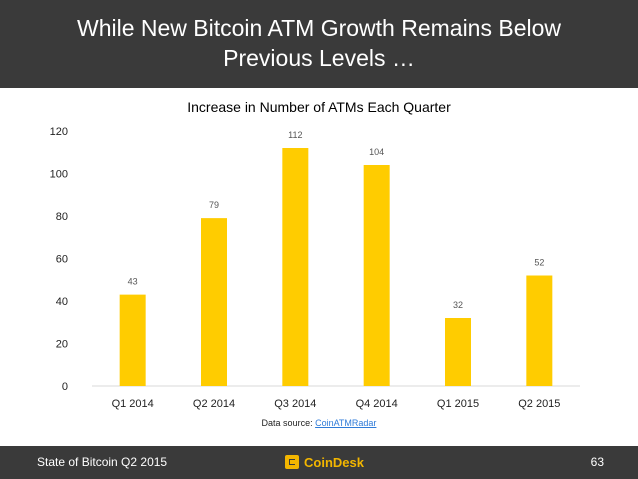 This screenshot has width=638, height=479. I want to click on coindesk-logo: CoinDesk, so click(324, 462).